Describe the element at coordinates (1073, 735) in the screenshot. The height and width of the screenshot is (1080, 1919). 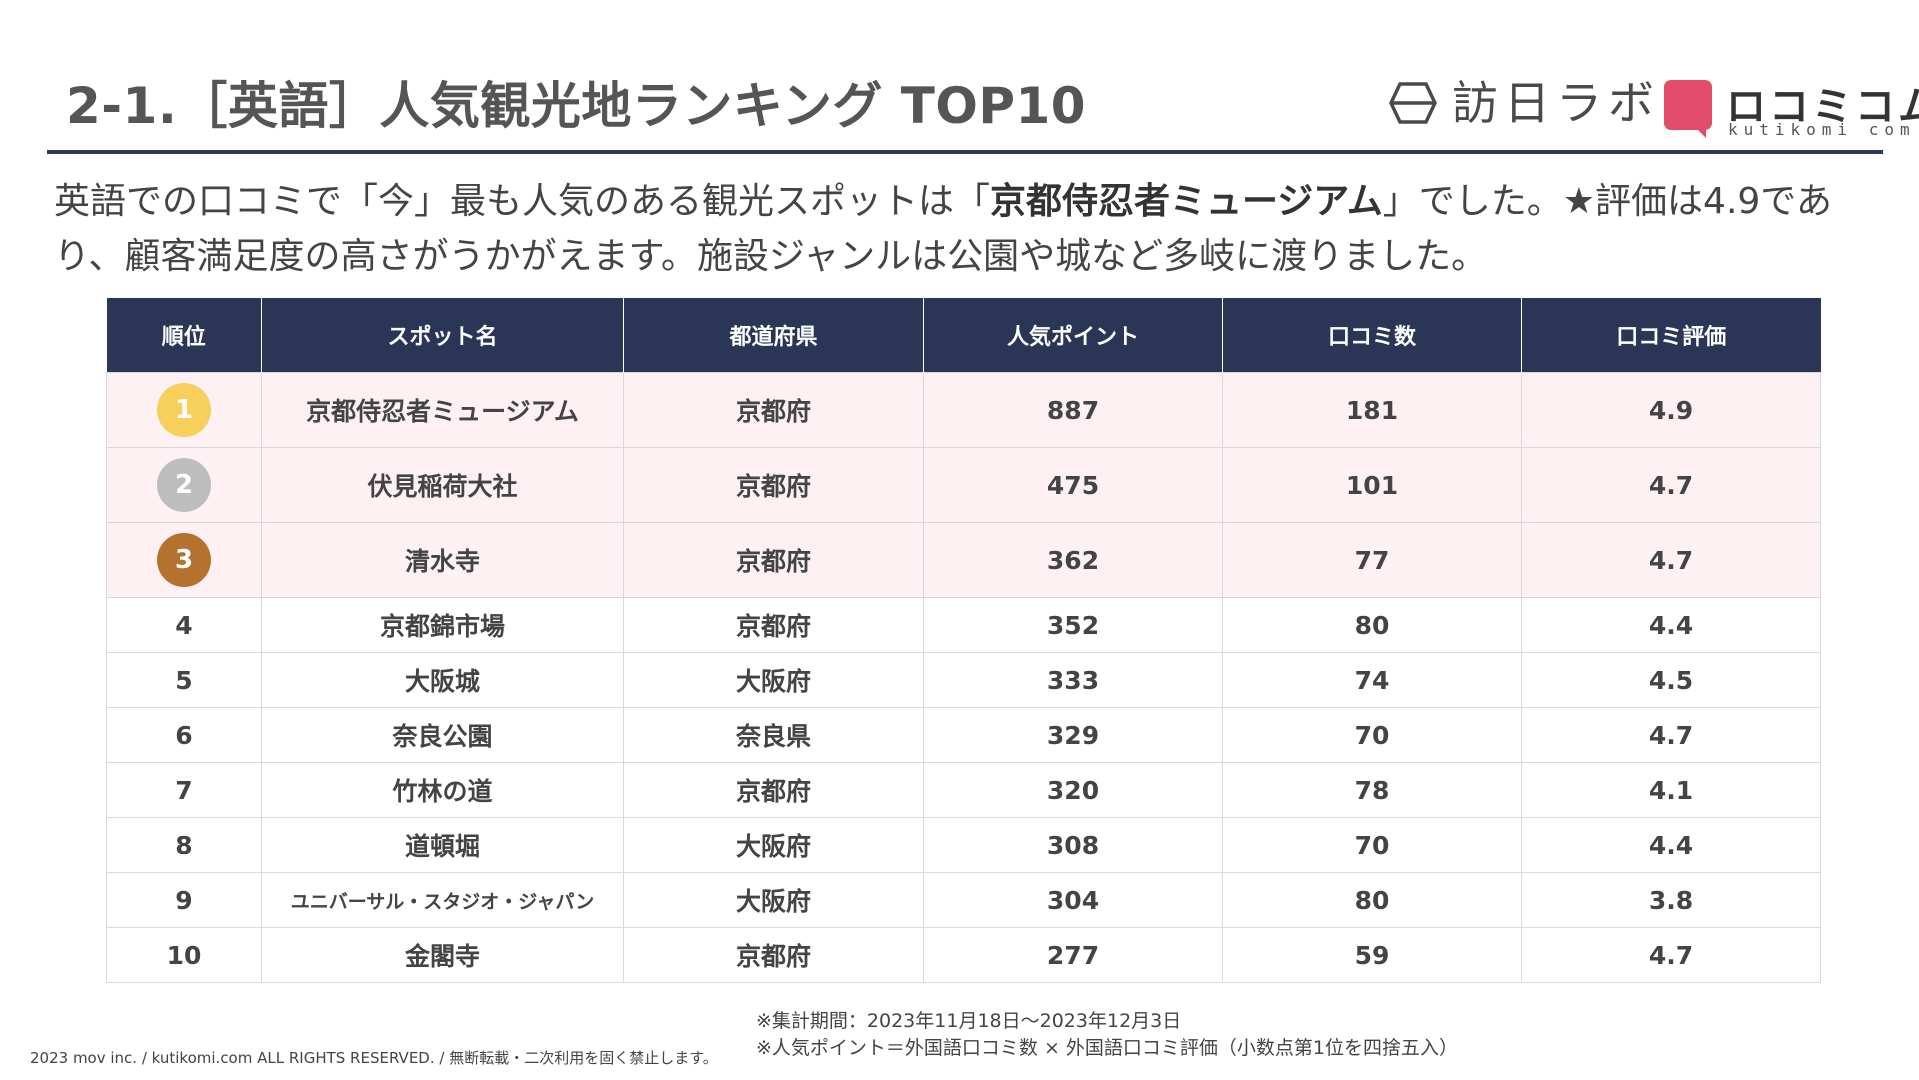
I see `points: 329` at that location.